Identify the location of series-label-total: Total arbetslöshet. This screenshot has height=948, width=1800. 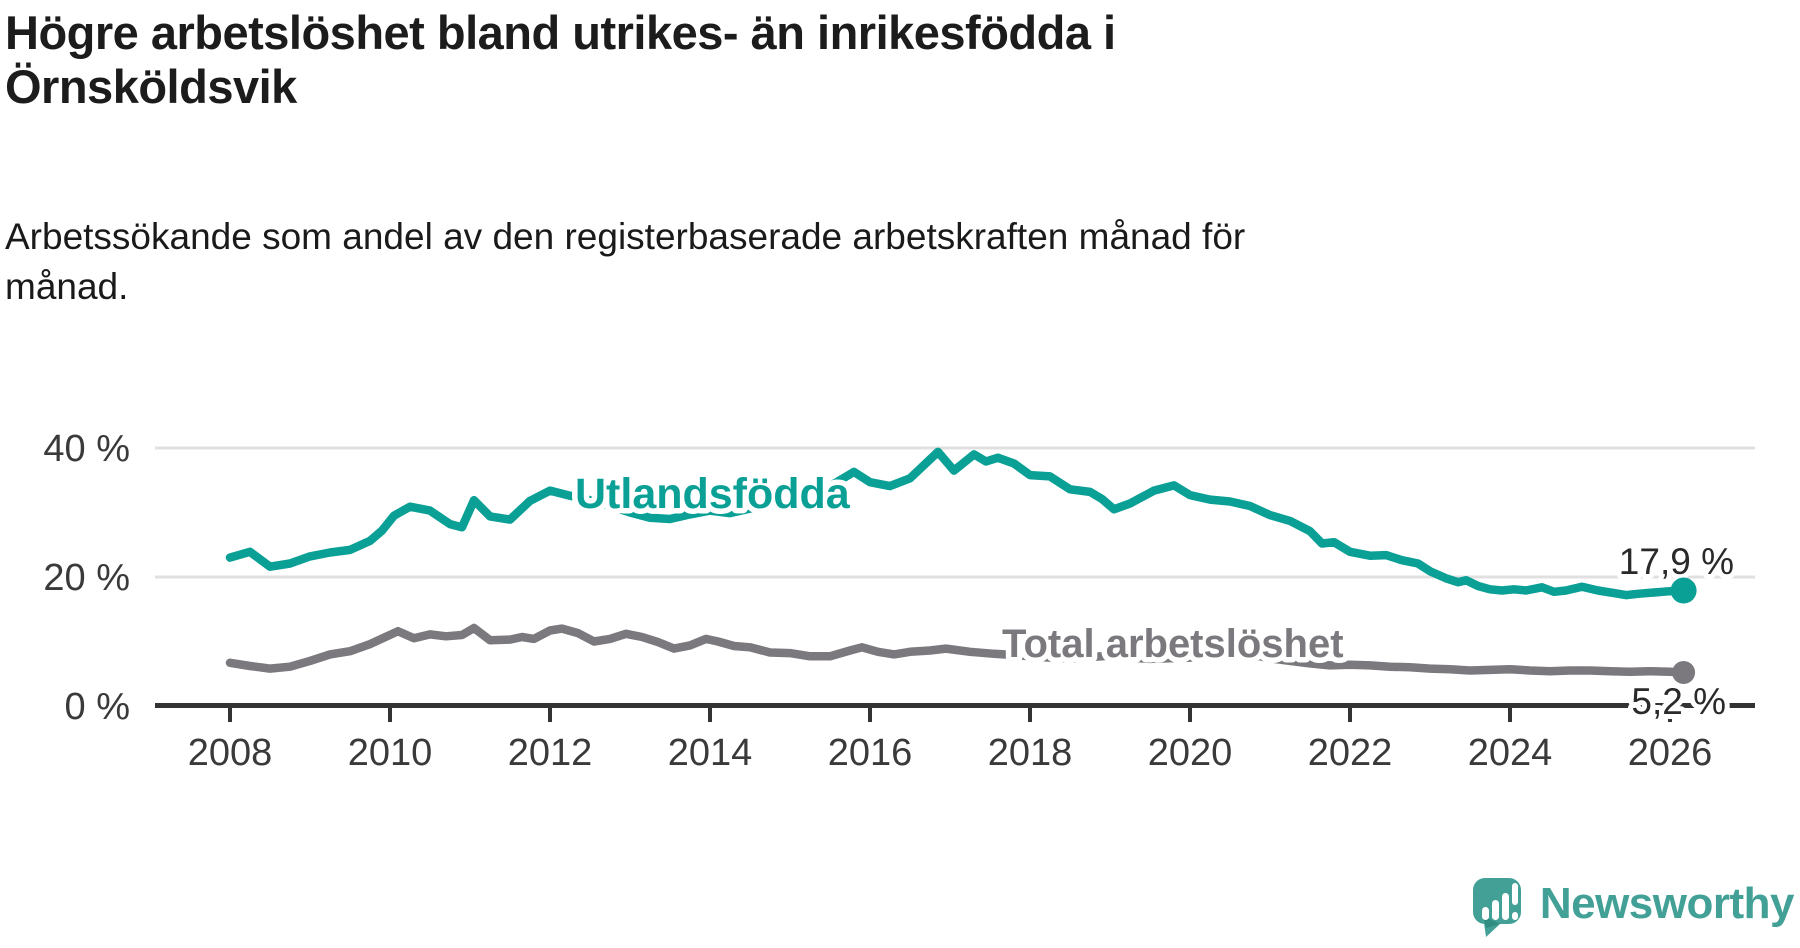
(1173, 644).